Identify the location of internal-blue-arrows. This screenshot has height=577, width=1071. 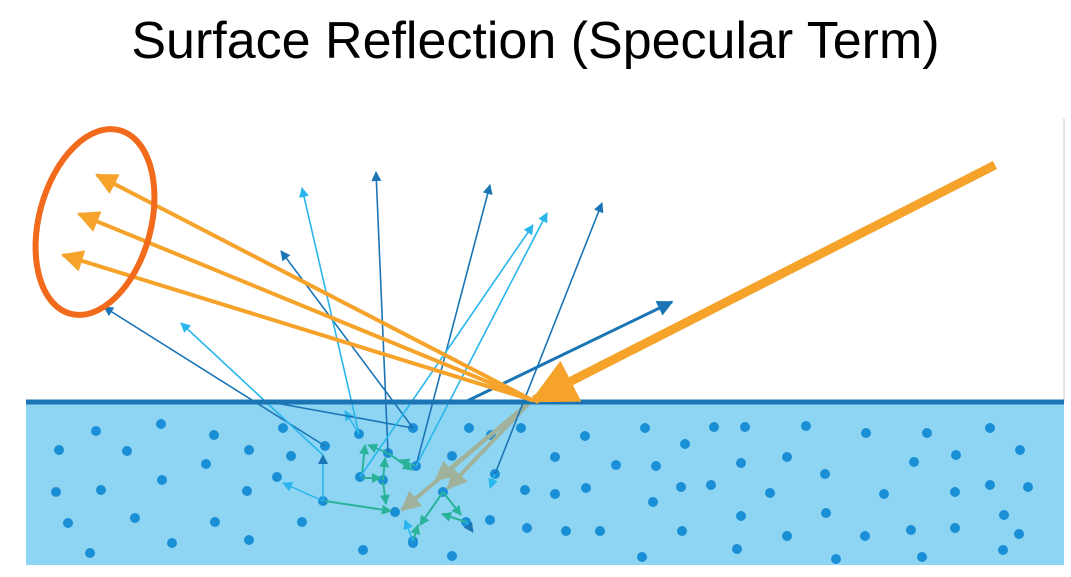
(390, 476).